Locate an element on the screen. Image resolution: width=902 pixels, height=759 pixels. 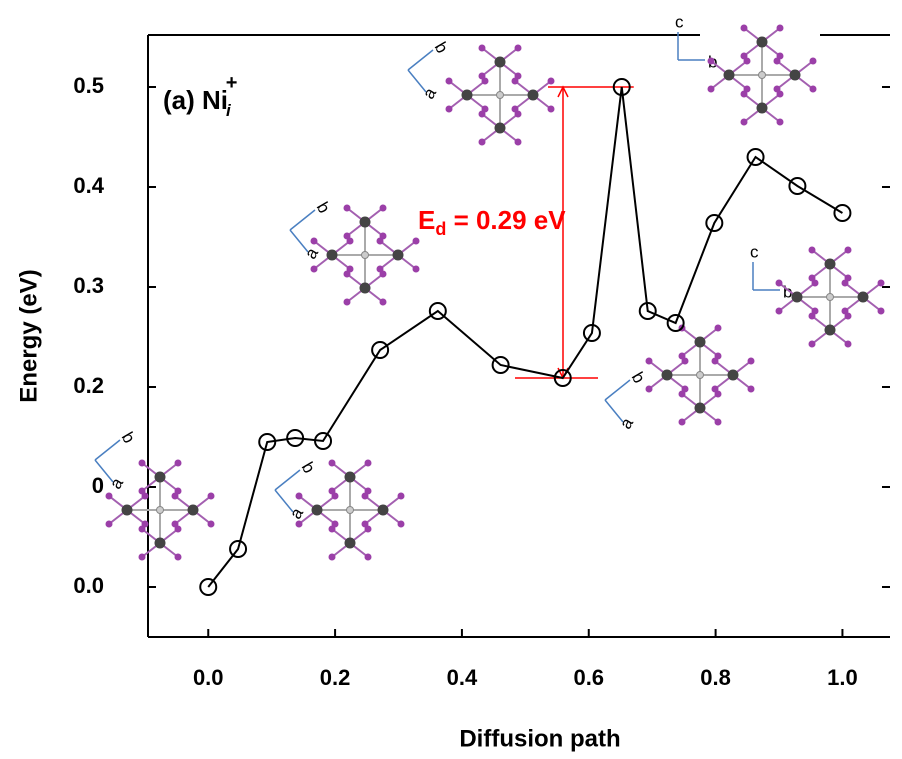
arrow-head is located at coordinates (563, 91).